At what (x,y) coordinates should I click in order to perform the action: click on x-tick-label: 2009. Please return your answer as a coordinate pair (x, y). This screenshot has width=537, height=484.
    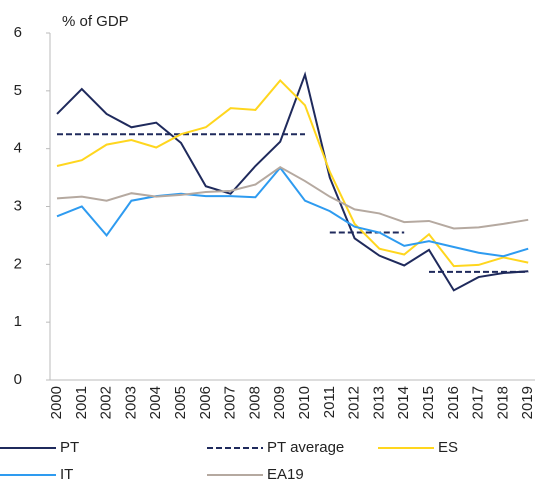
    Looking at the image, I should click on (279, 402).